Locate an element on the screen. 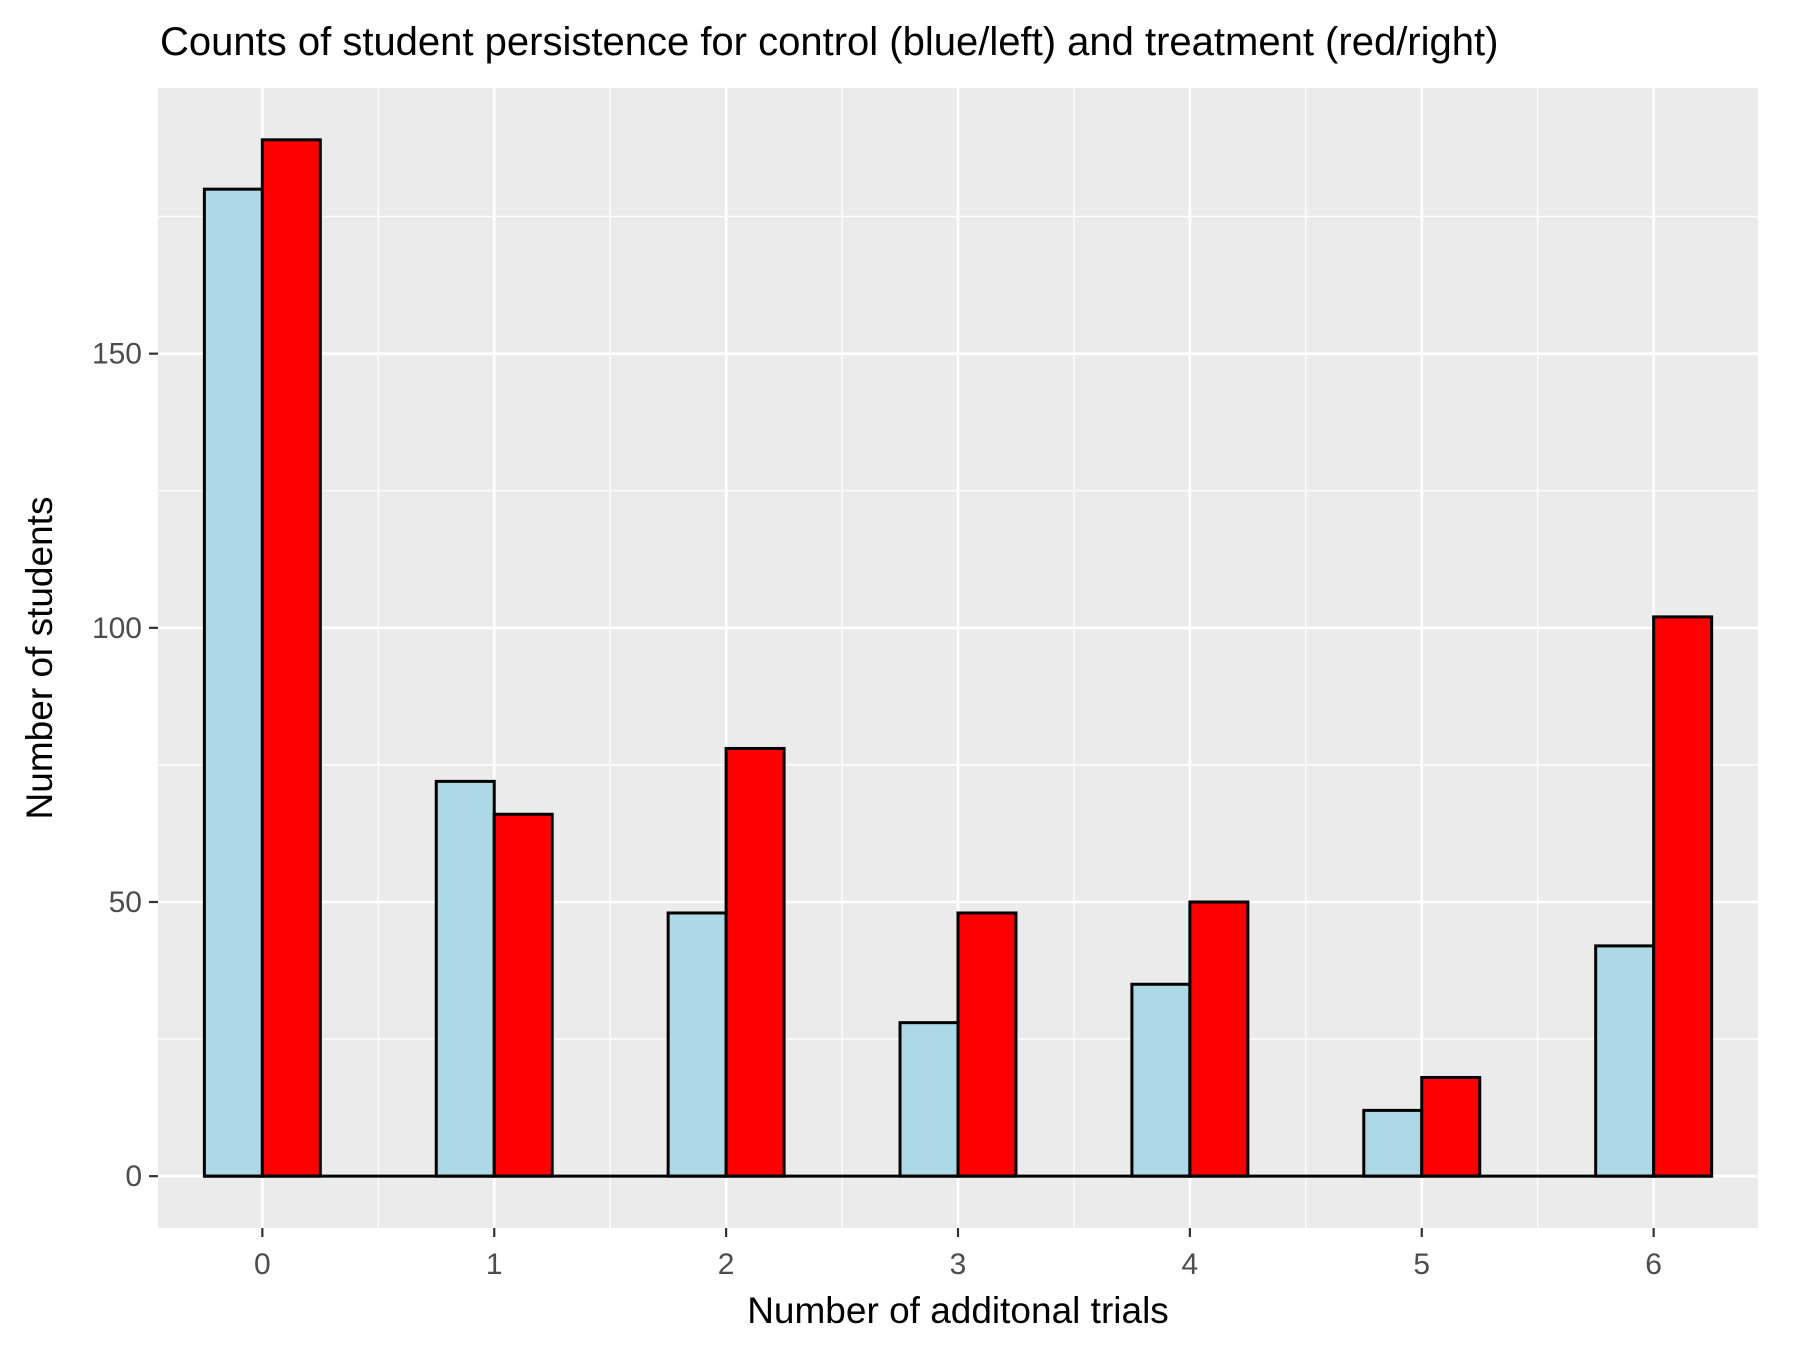  x-axis: 0 1 2 3 4 5 6 is located at coordinates (958, 1254).